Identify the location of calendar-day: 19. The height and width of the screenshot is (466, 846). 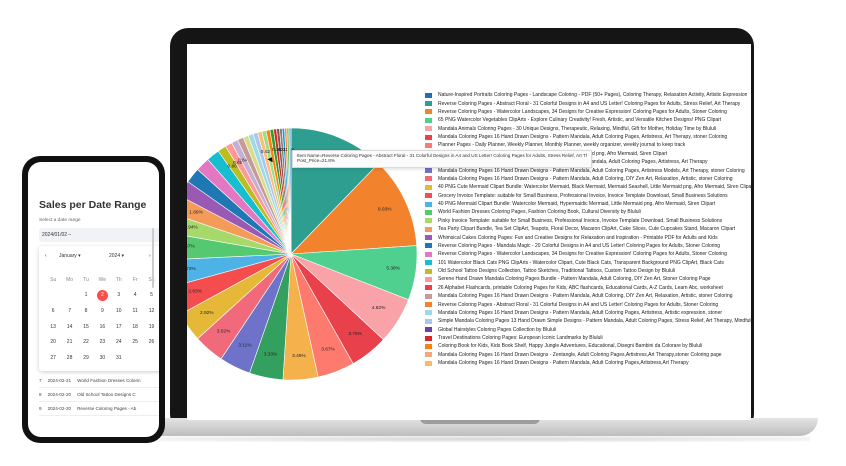
(151, 326).